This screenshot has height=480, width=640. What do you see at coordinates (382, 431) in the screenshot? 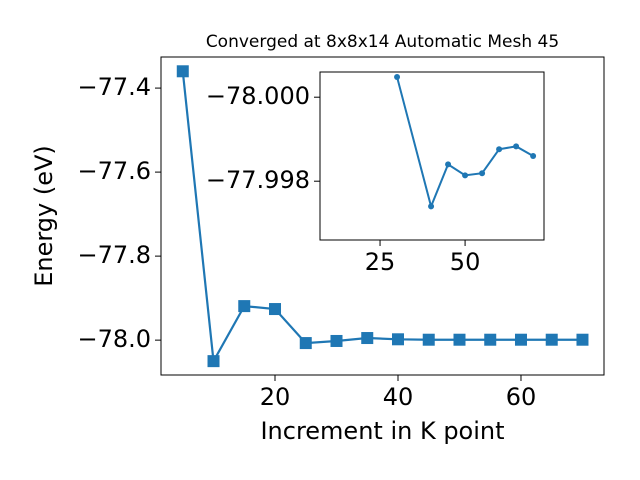
I see `x-axis-label: Increment in K point` at bounding box center [382, 431].